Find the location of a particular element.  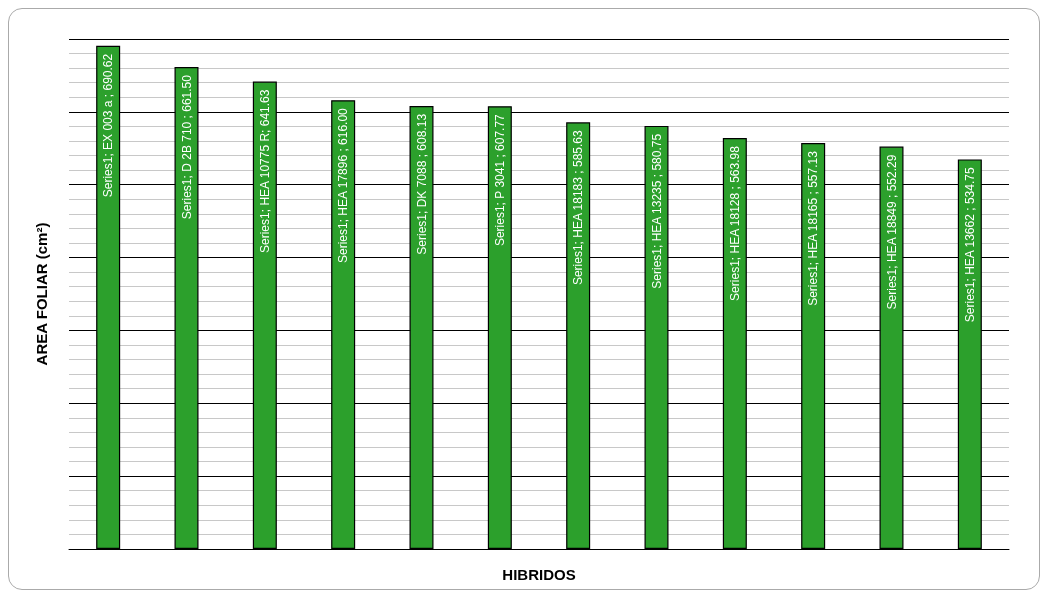

data-label: Series1; P 3041 ; 607.77 is located at coordinates (499, 180).